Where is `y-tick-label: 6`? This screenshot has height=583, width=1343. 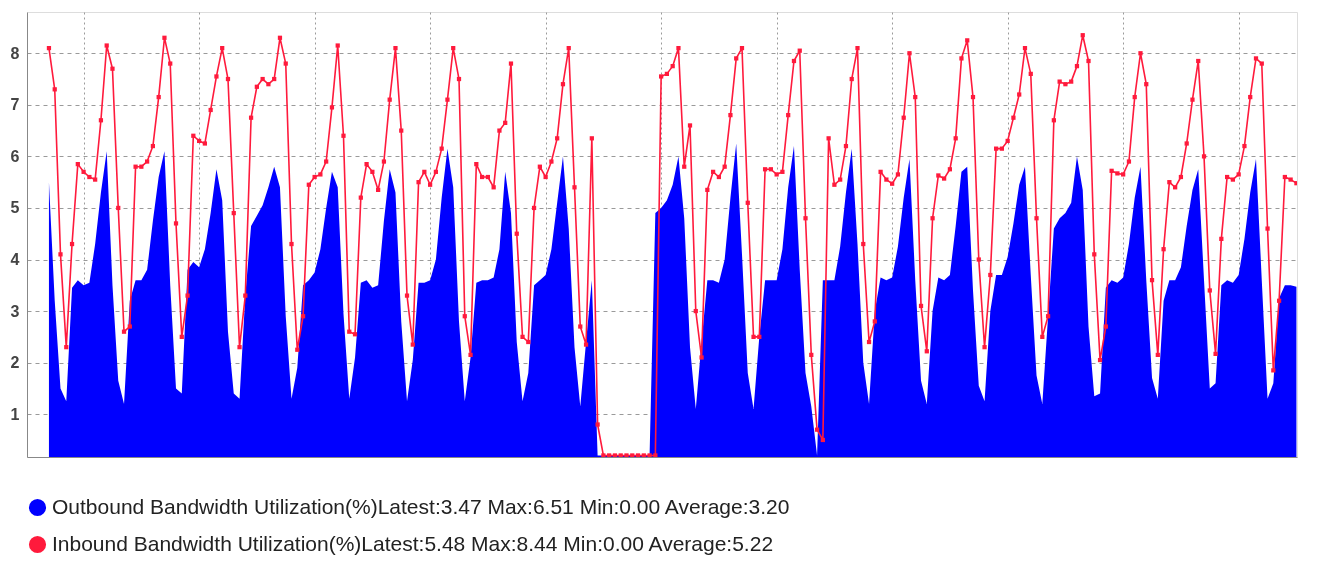 y-tick-label: 6 is located at coordinates (15, 156).